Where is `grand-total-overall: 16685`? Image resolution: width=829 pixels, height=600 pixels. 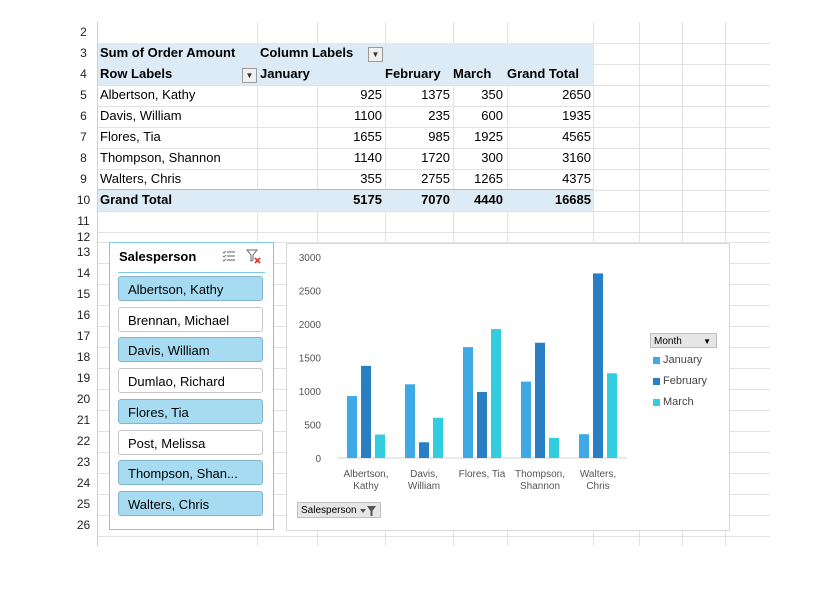 grand-total-overall: 16685 is located at coordinates (572, 199).